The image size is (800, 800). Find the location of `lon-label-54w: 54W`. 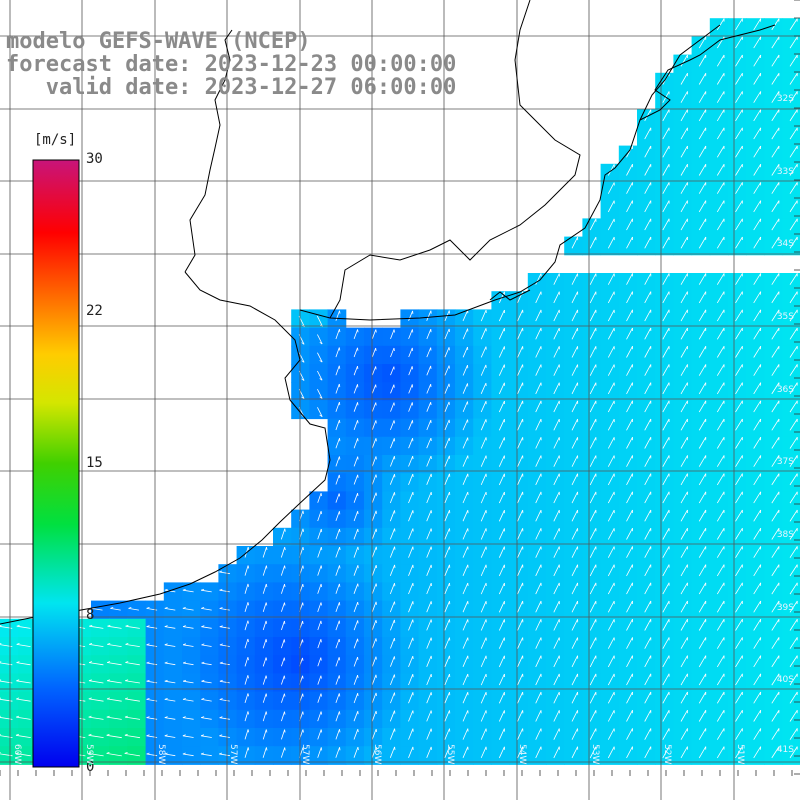

lon-label-54w: 54W is located at coordinates (522, 754).